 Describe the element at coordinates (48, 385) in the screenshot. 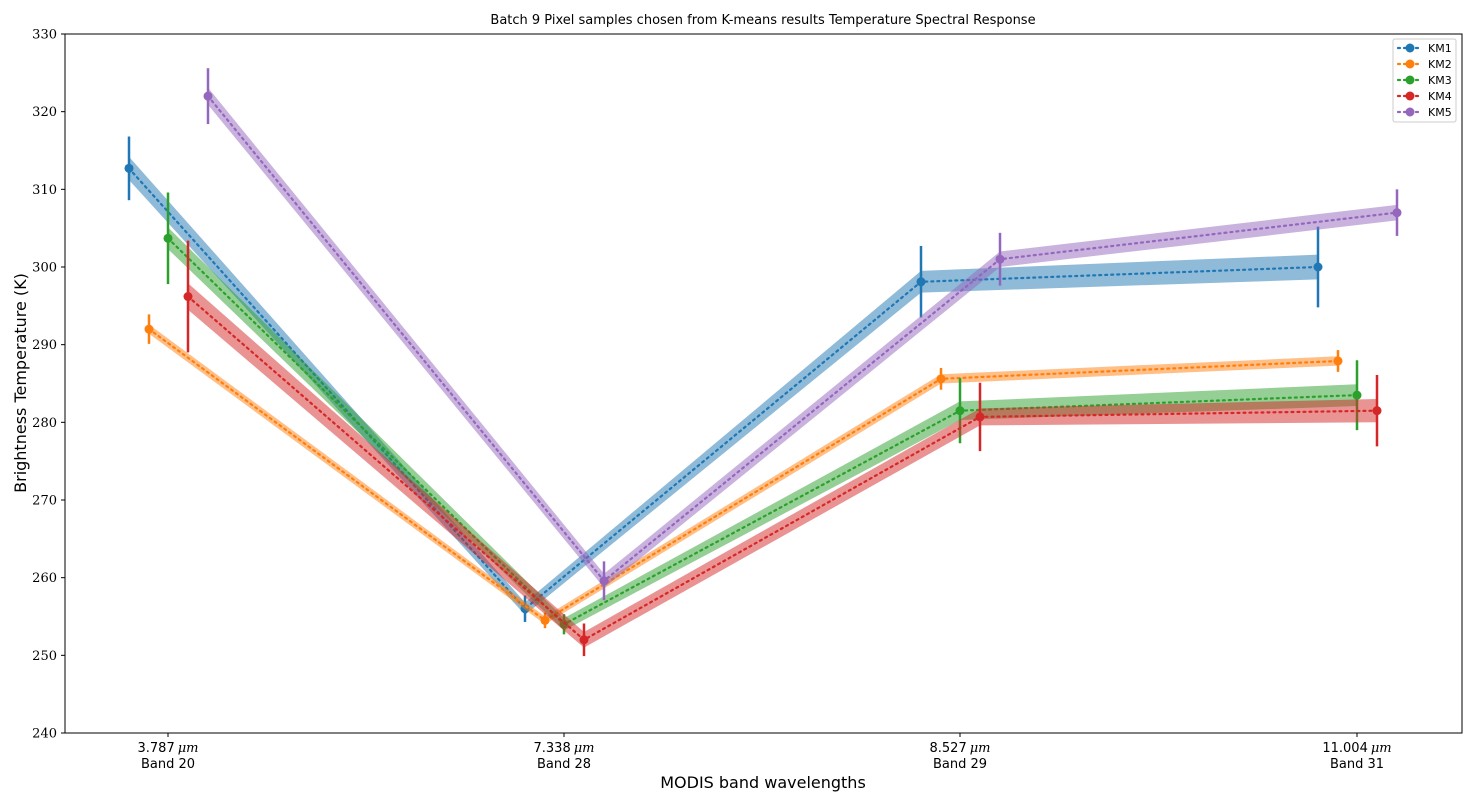

I see `y-axis: 240 250 260 270 280 290 300 310 320 330` at that location.